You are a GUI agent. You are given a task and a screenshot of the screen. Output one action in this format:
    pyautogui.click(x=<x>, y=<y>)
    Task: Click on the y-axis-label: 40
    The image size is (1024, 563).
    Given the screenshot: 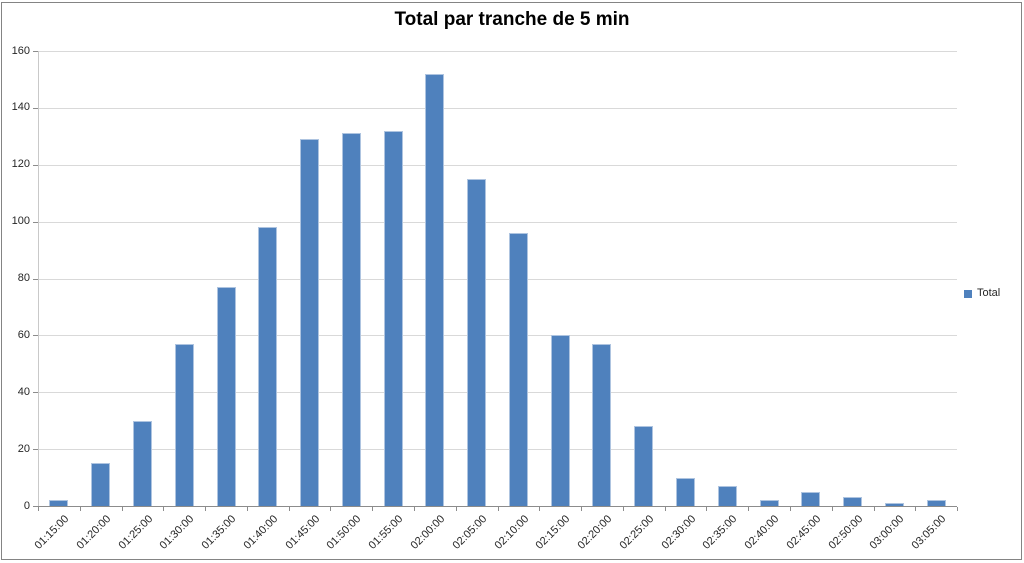 What is the action you would take?
    pyautogui.click(x=23, y=391)
    